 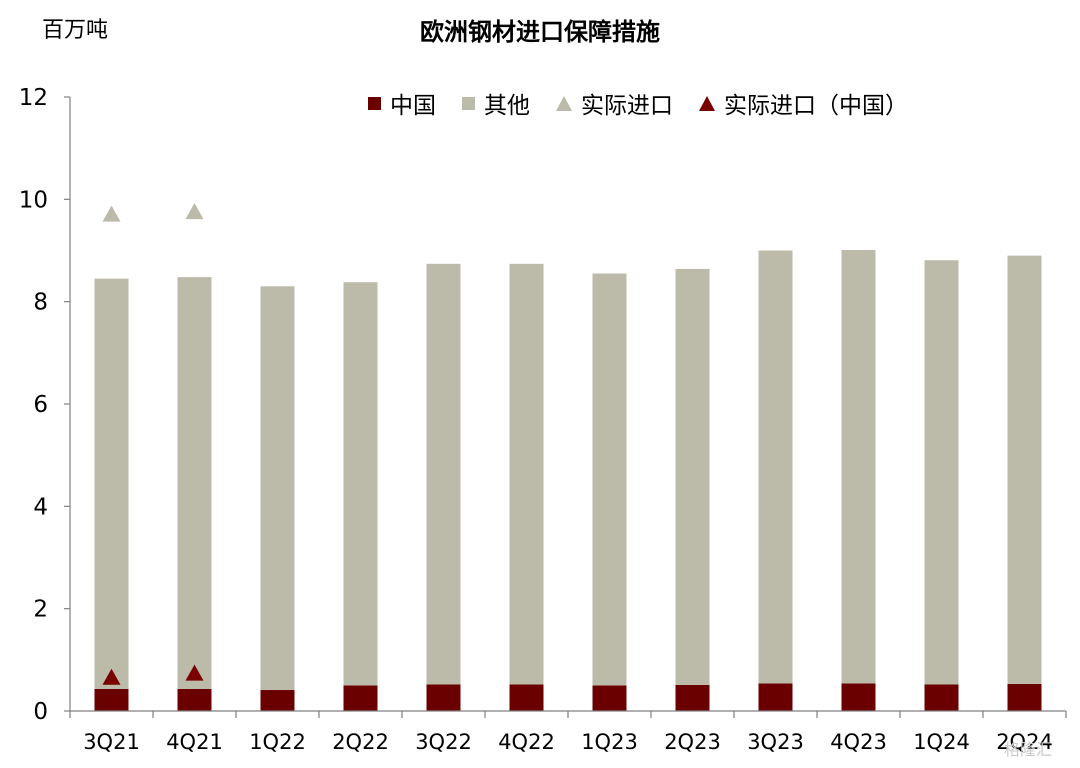 What do you see at coordinates (468, 103) in the screenshot?
I see `legend-swatch-other` at bounding box center [468, 103].